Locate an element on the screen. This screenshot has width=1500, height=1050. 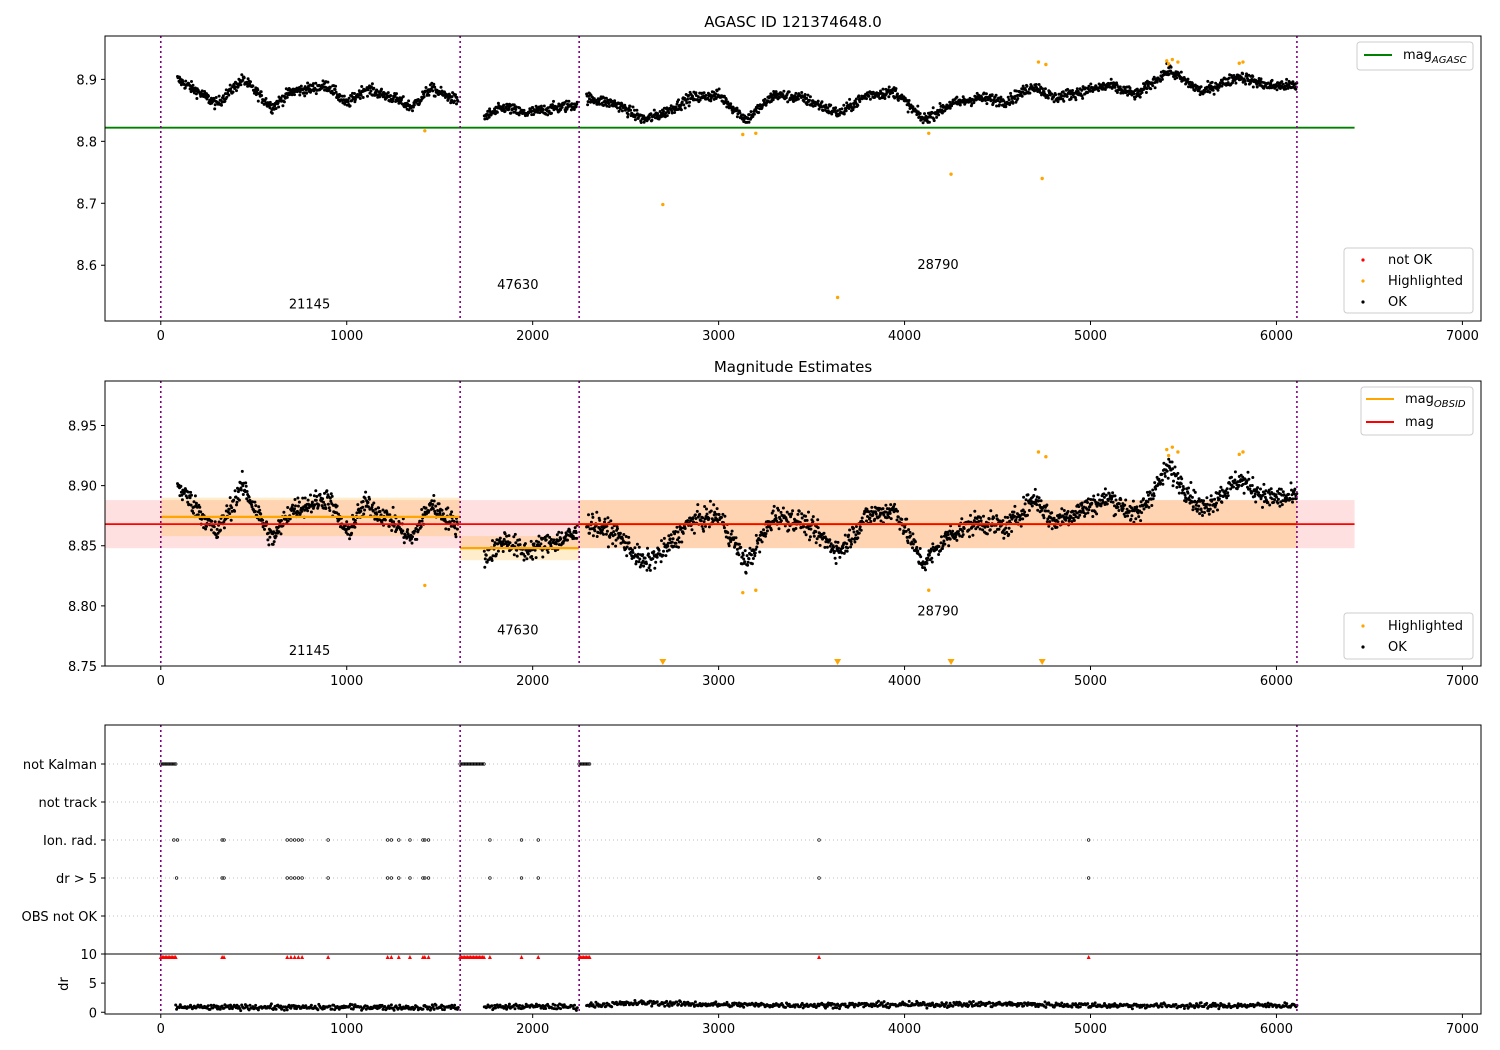
flag-label: dr > 5 is located at coordinates (76, 879).